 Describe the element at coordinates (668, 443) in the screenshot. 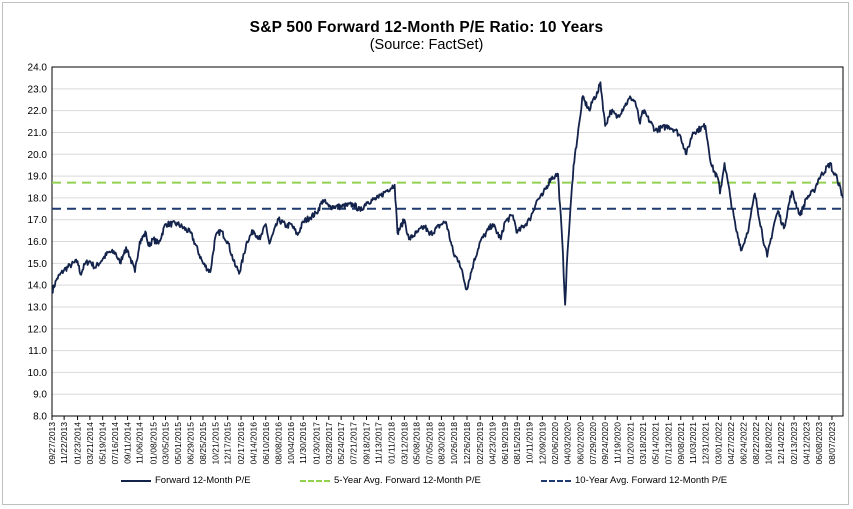

I see `x-tick-label: 07/13/2021` at that location.